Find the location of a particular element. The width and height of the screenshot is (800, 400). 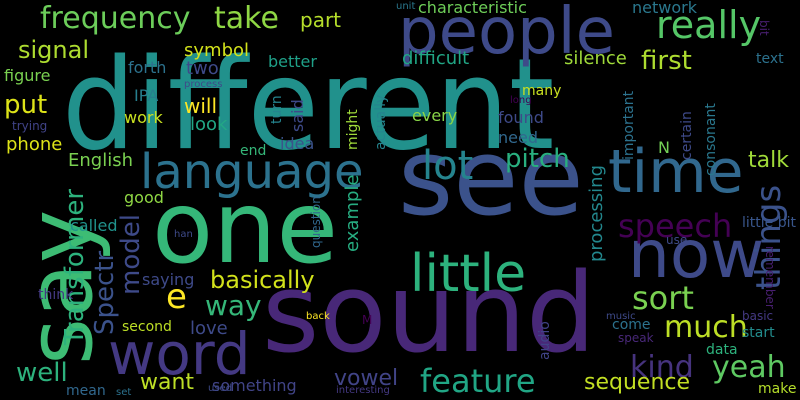

word-audio: audio is located at coordinates (545, 340).